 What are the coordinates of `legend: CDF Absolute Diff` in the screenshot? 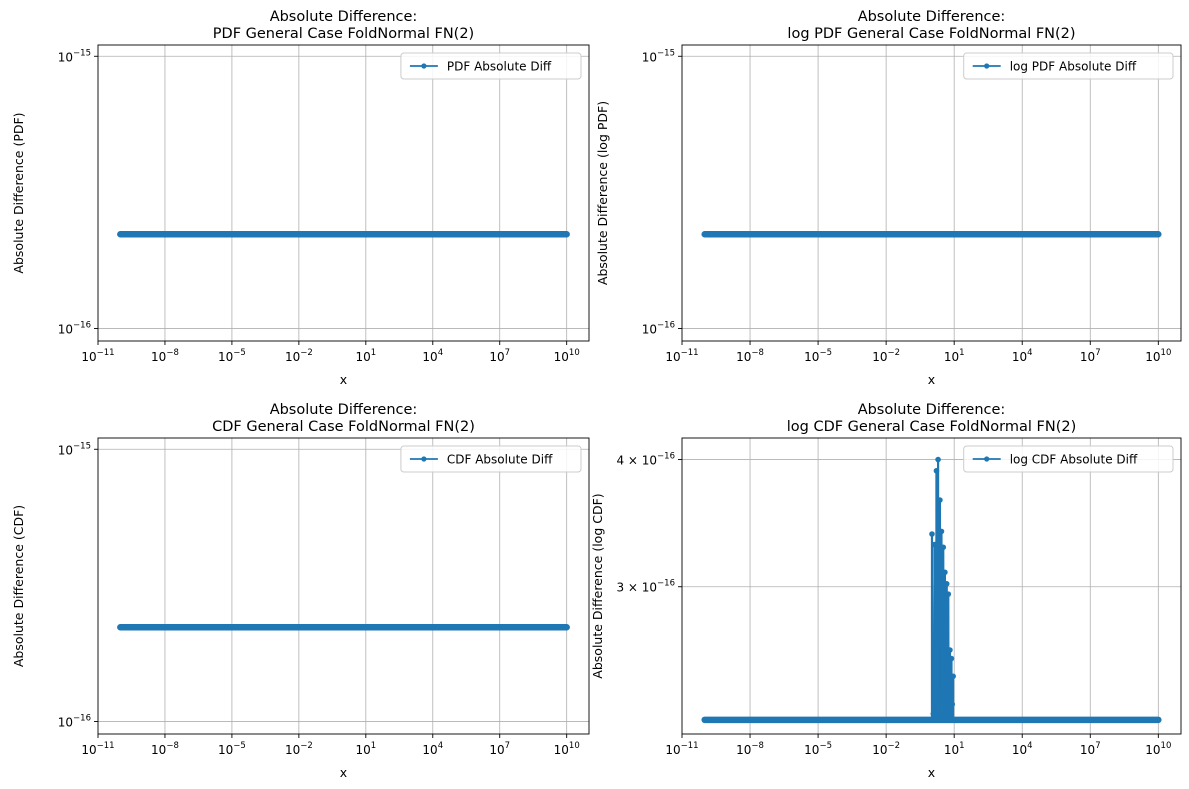 It's located at (491, 459).